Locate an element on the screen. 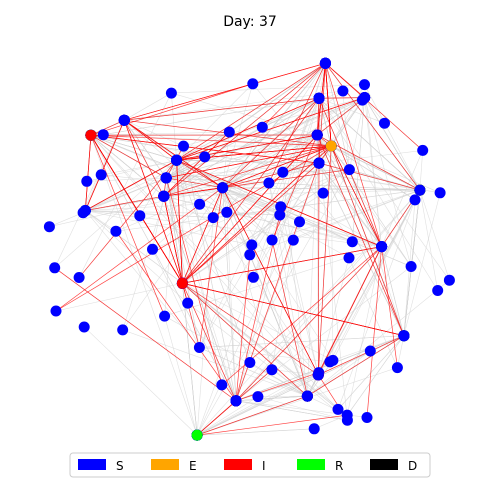  chart-title: Day: 37 is located at coordinates (250, 22).